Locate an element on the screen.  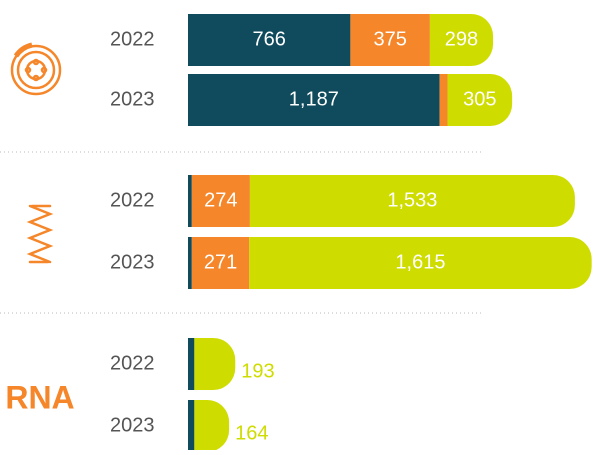
brake-icon is located at coordinates (36, 69).